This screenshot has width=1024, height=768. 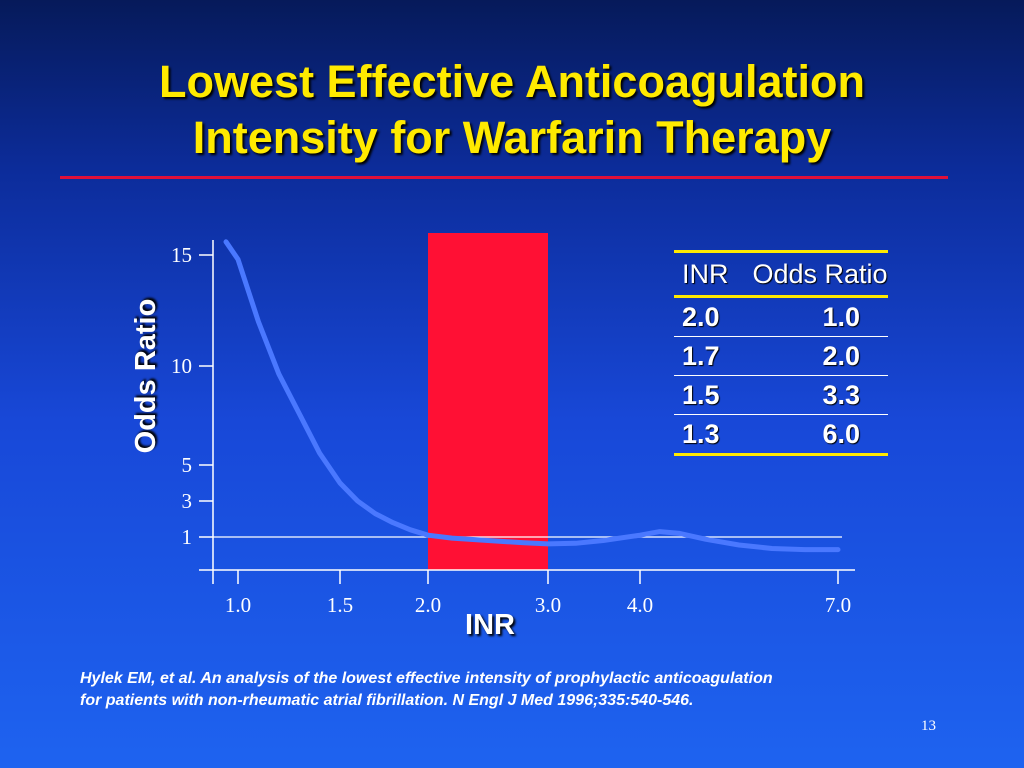 What do you see at coordinates (701, 316) in the screenshot?
I see `table-cell-inr: 2.0` at bounding box center [701, 316].